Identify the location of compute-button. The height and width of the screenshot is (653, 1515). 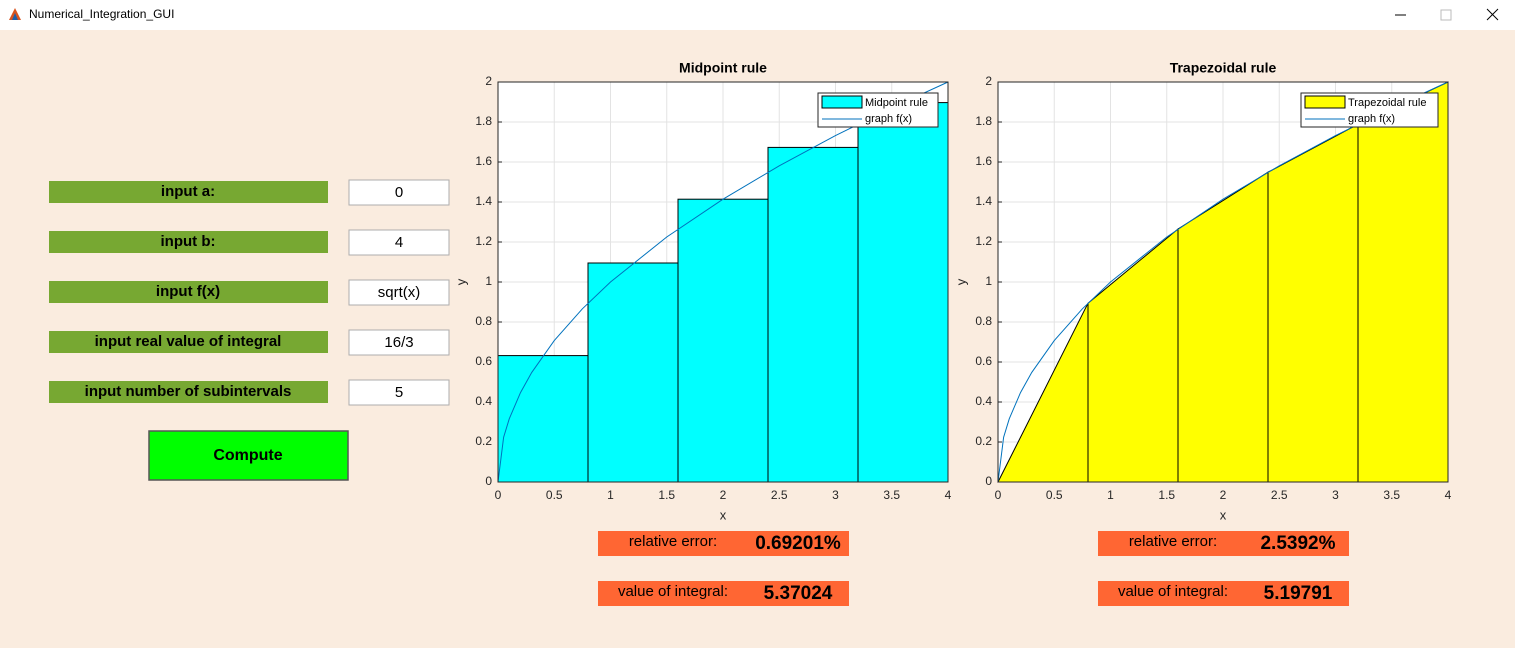
(248, 455).